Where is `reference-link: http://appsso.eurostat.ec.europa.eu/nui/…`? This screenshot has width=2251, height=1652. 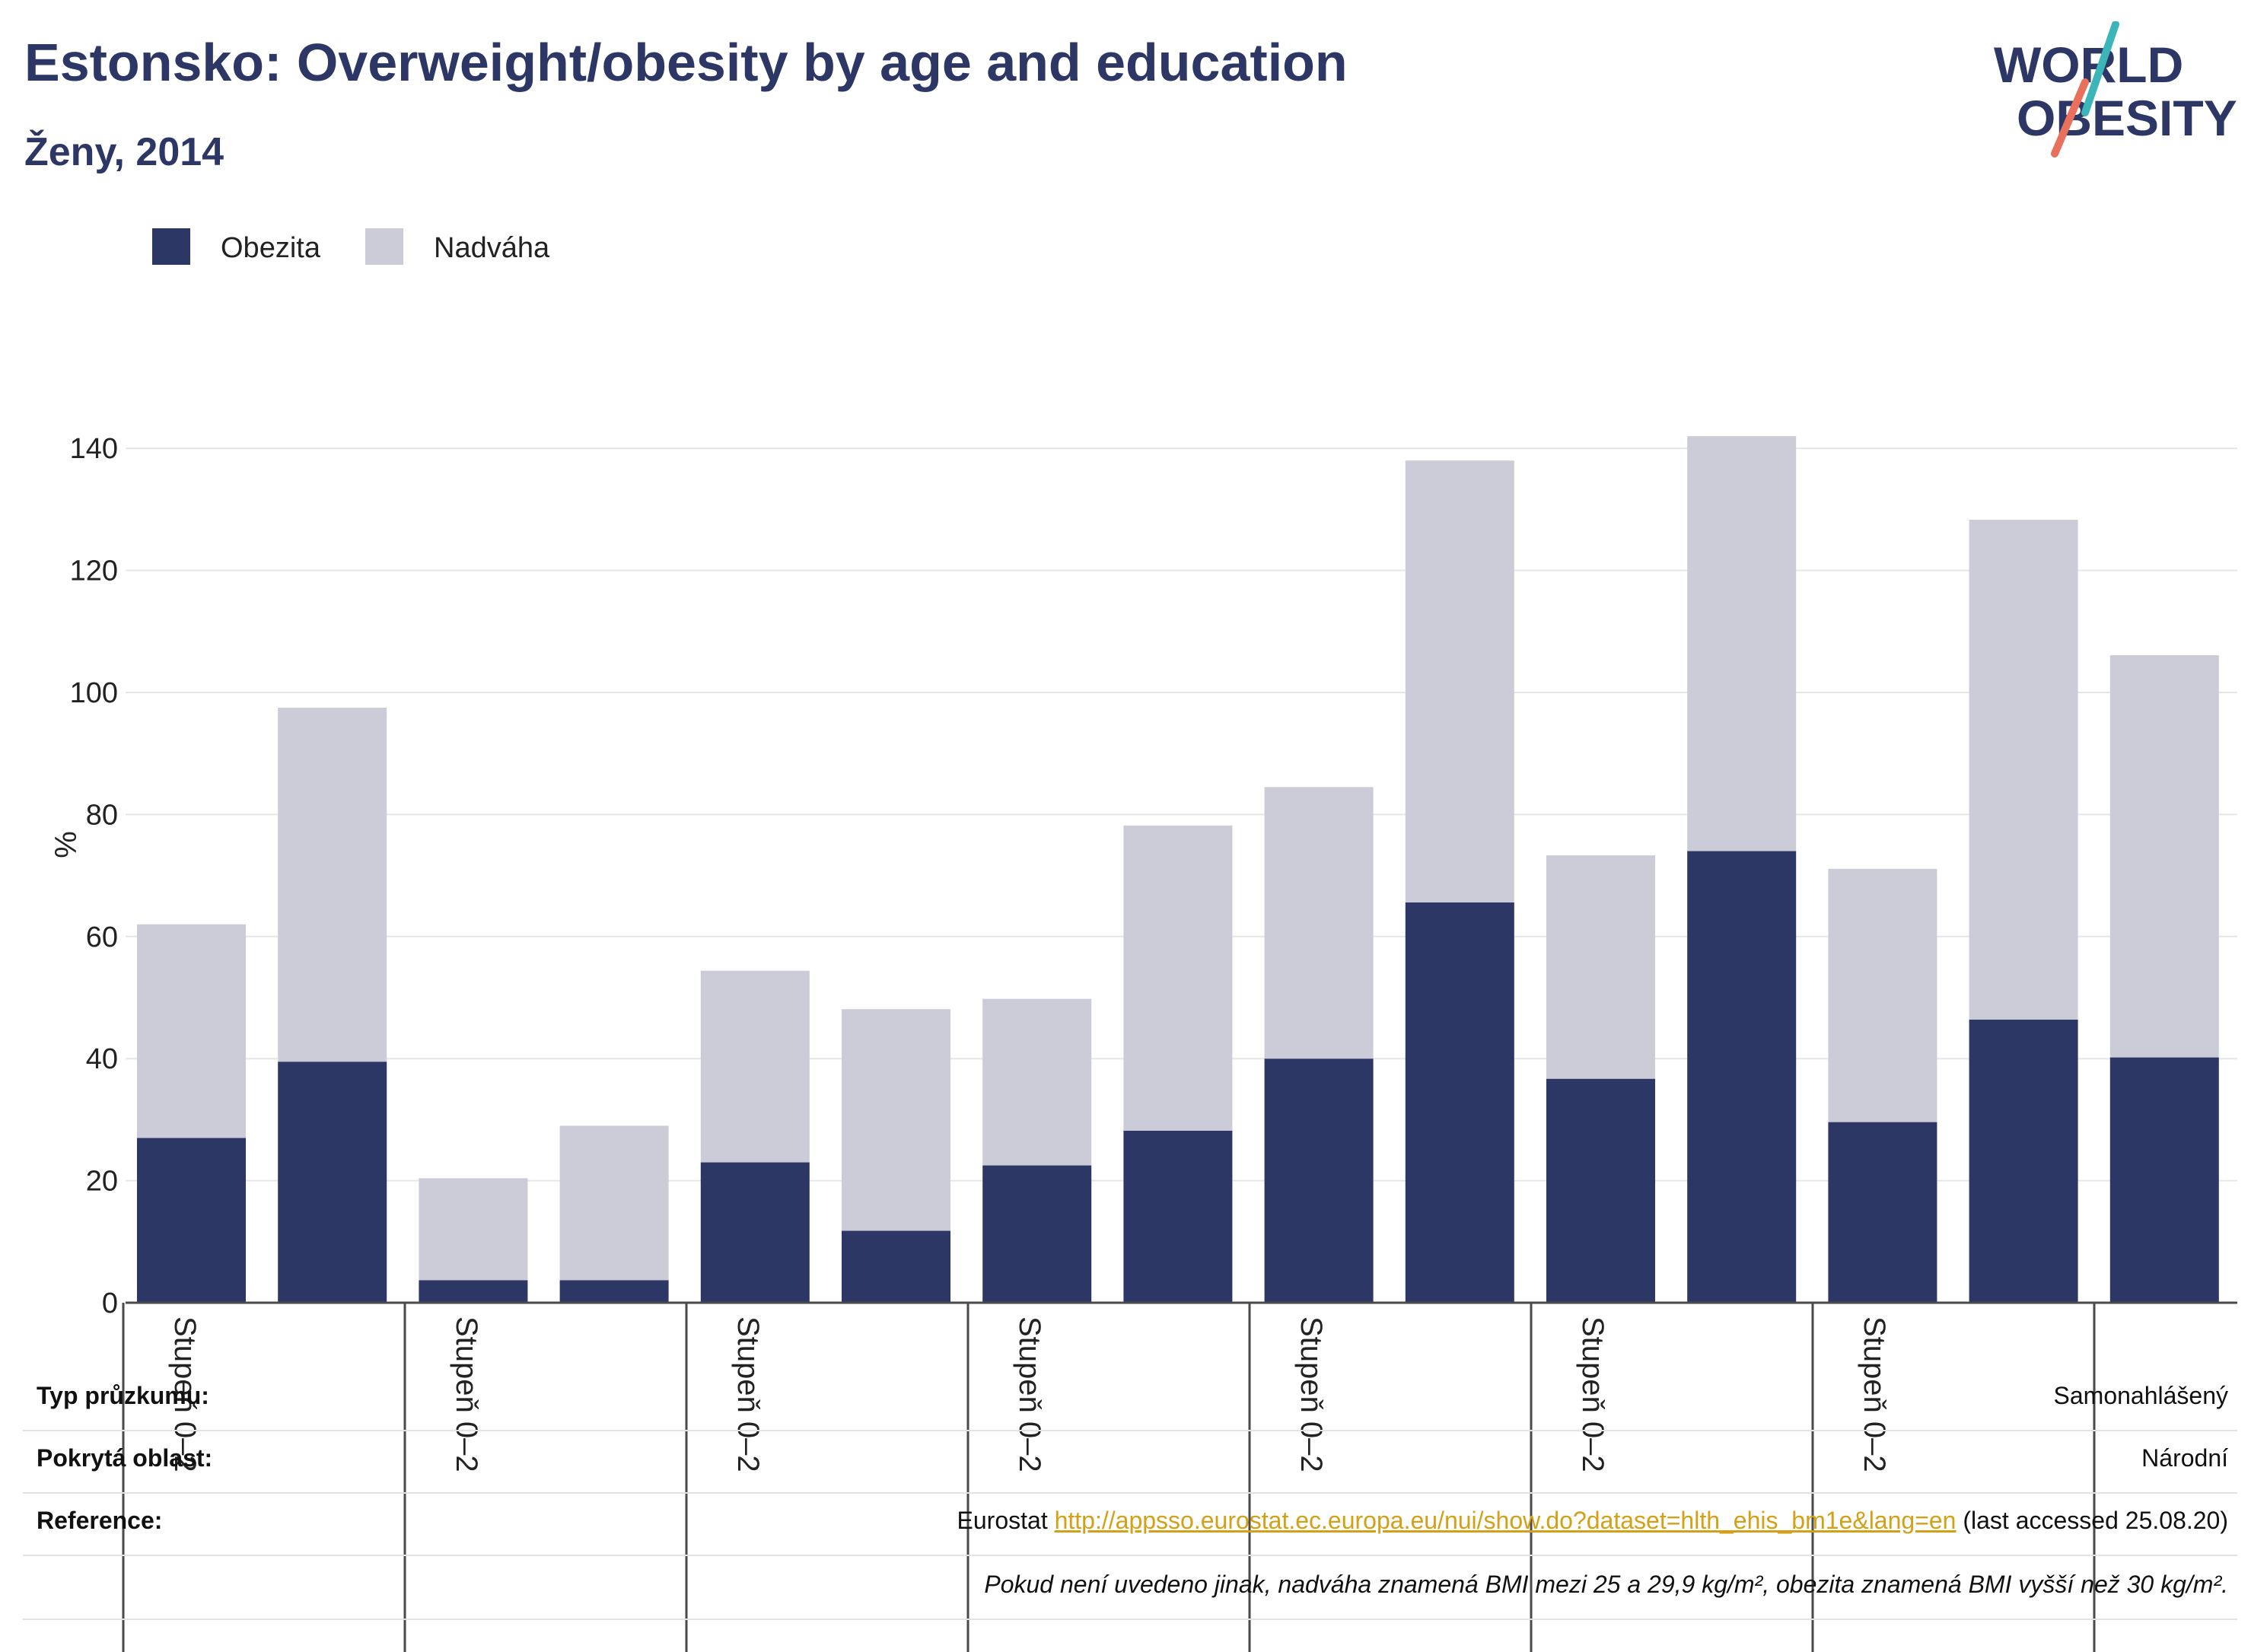 reference-link: http://appsso.eurostat.ec.europa.eu/nui/… is located at coordinates (1505, 1520).